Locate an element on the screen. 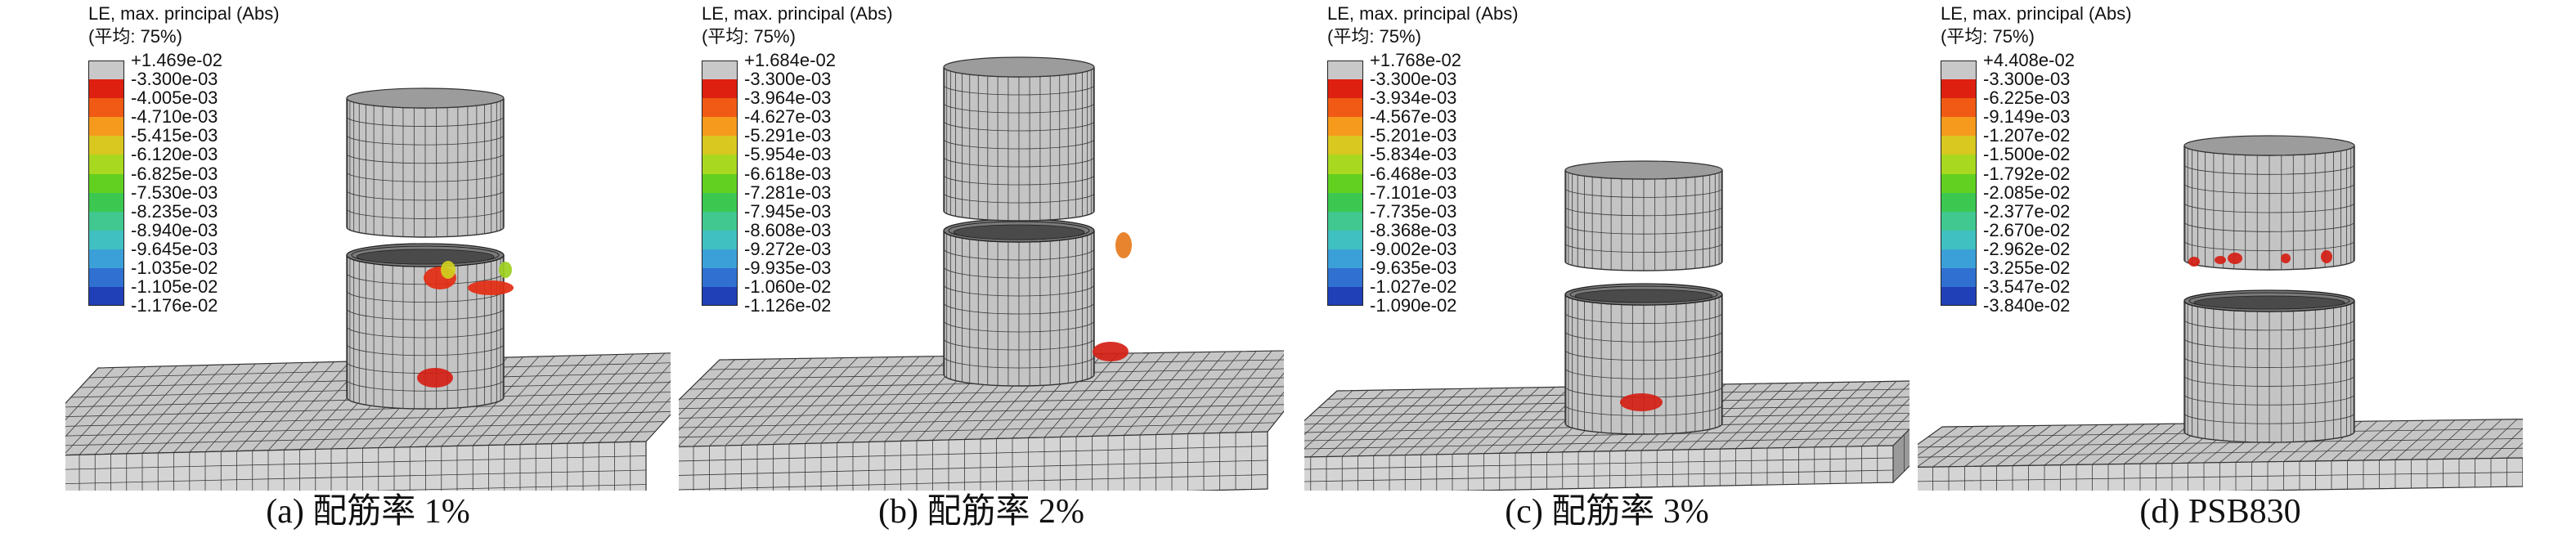 The width and height of the screenshot is (2576, 547). legend-value: -3.255e-02 is located at coordinates (2027, 268).